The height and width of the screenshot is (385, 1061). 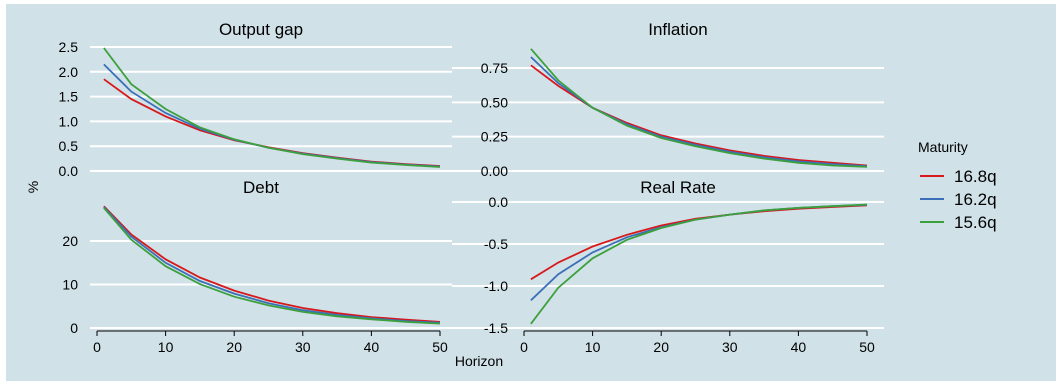 I want to click on panel-title: Output gap, so click(x=261, y=29).